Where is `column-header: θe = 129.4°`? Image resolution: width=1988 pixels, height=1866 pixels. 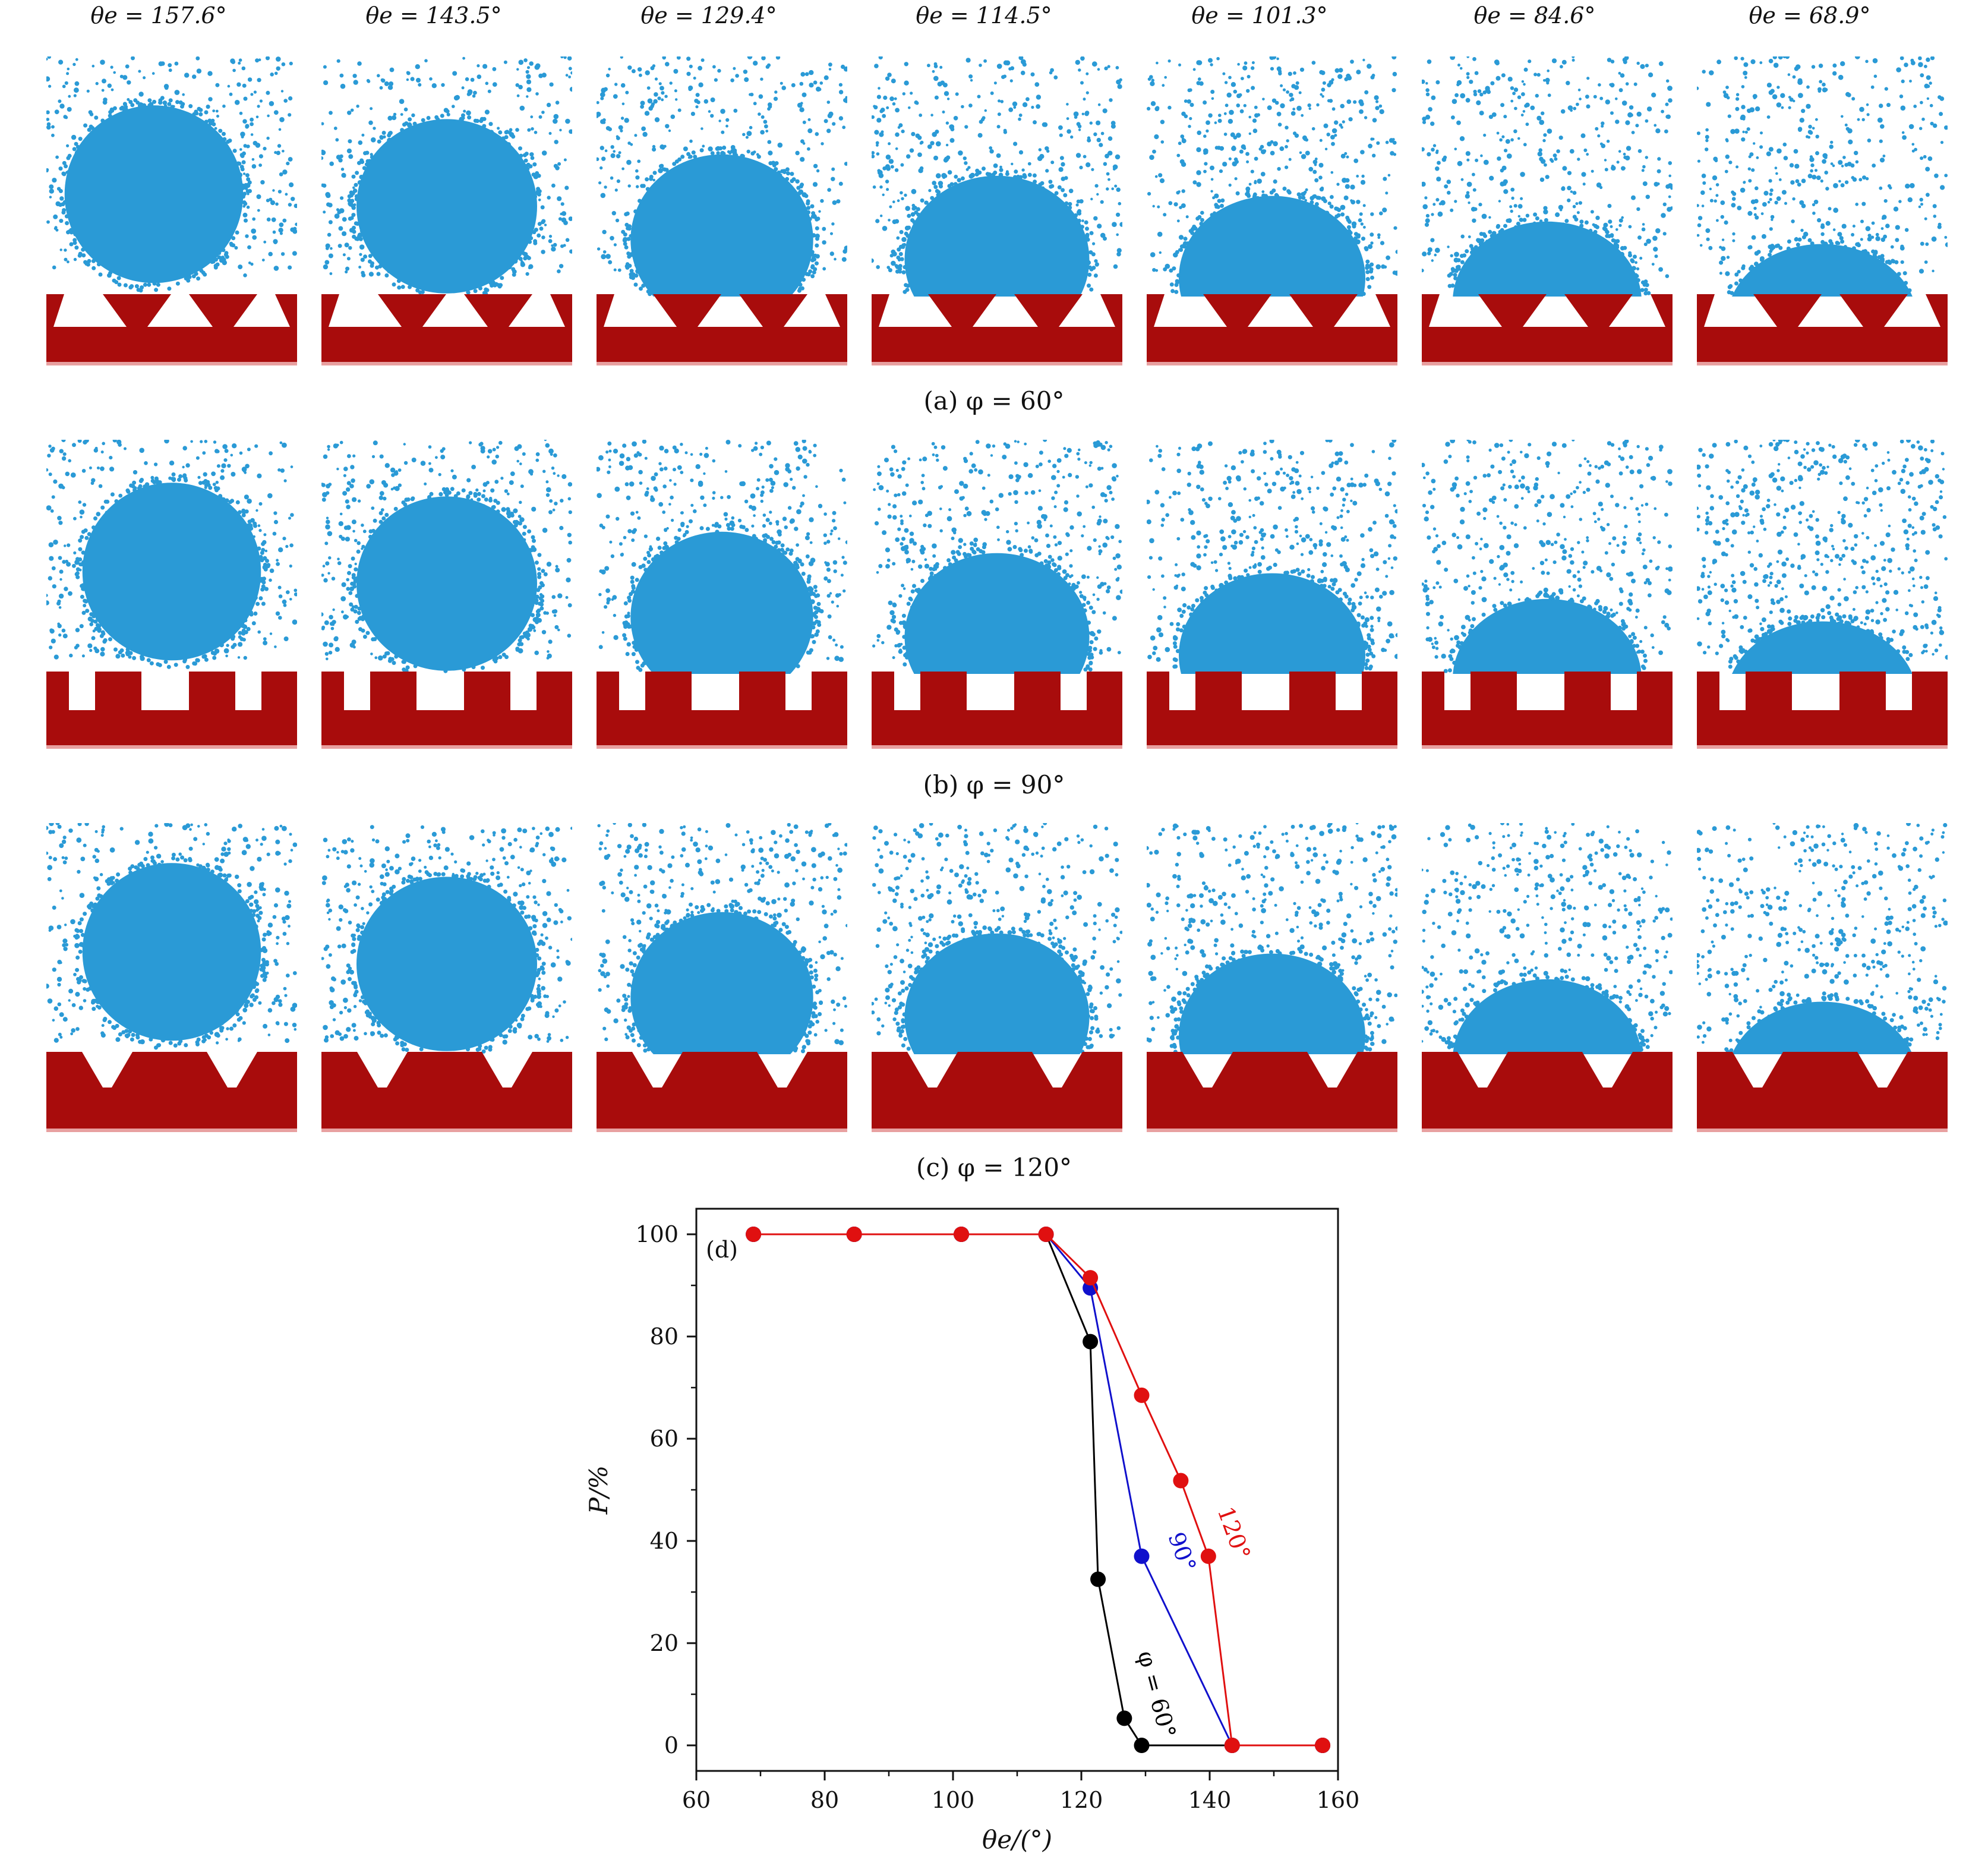
column-header: θe = 129.4° is located at coordinates (708, 15).